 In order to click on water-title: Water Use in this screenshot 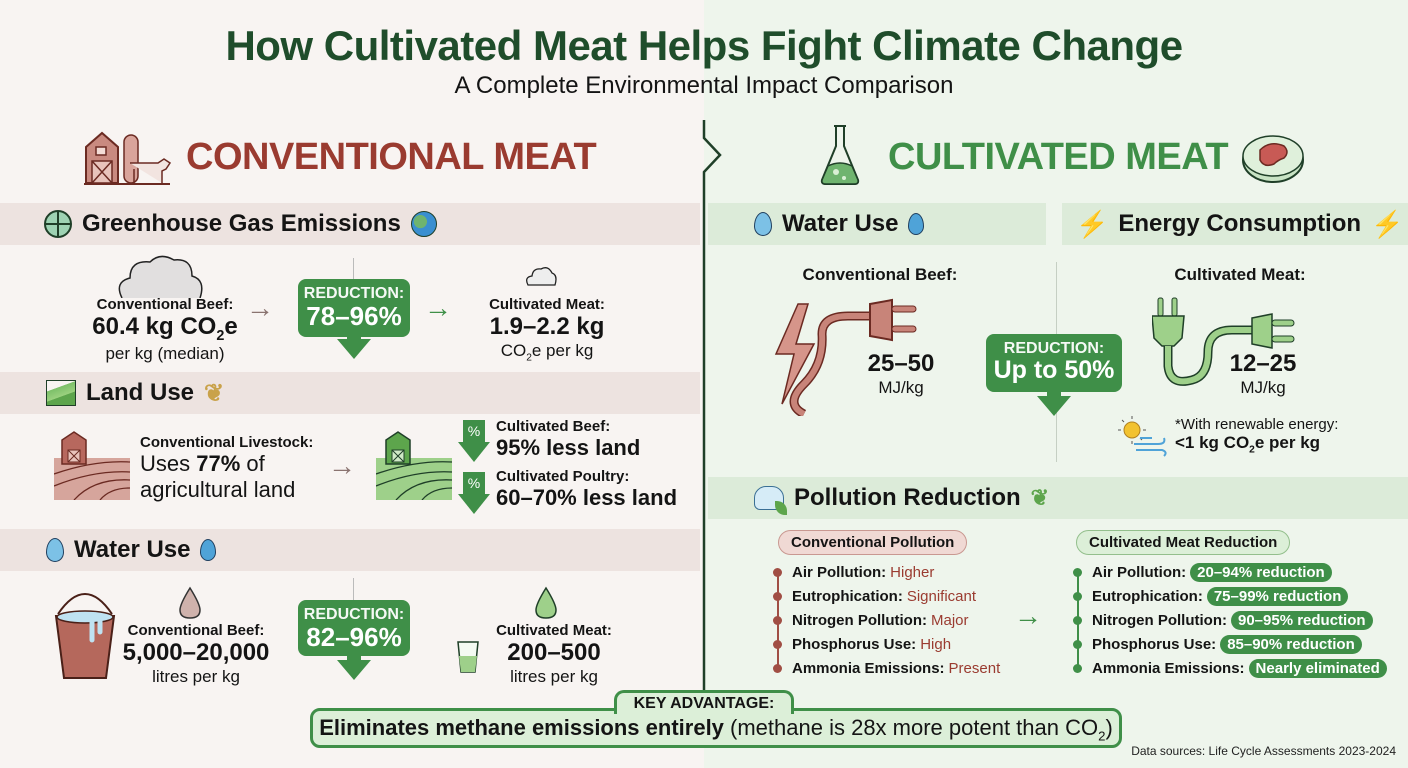, I will do `click(132, 549)`.